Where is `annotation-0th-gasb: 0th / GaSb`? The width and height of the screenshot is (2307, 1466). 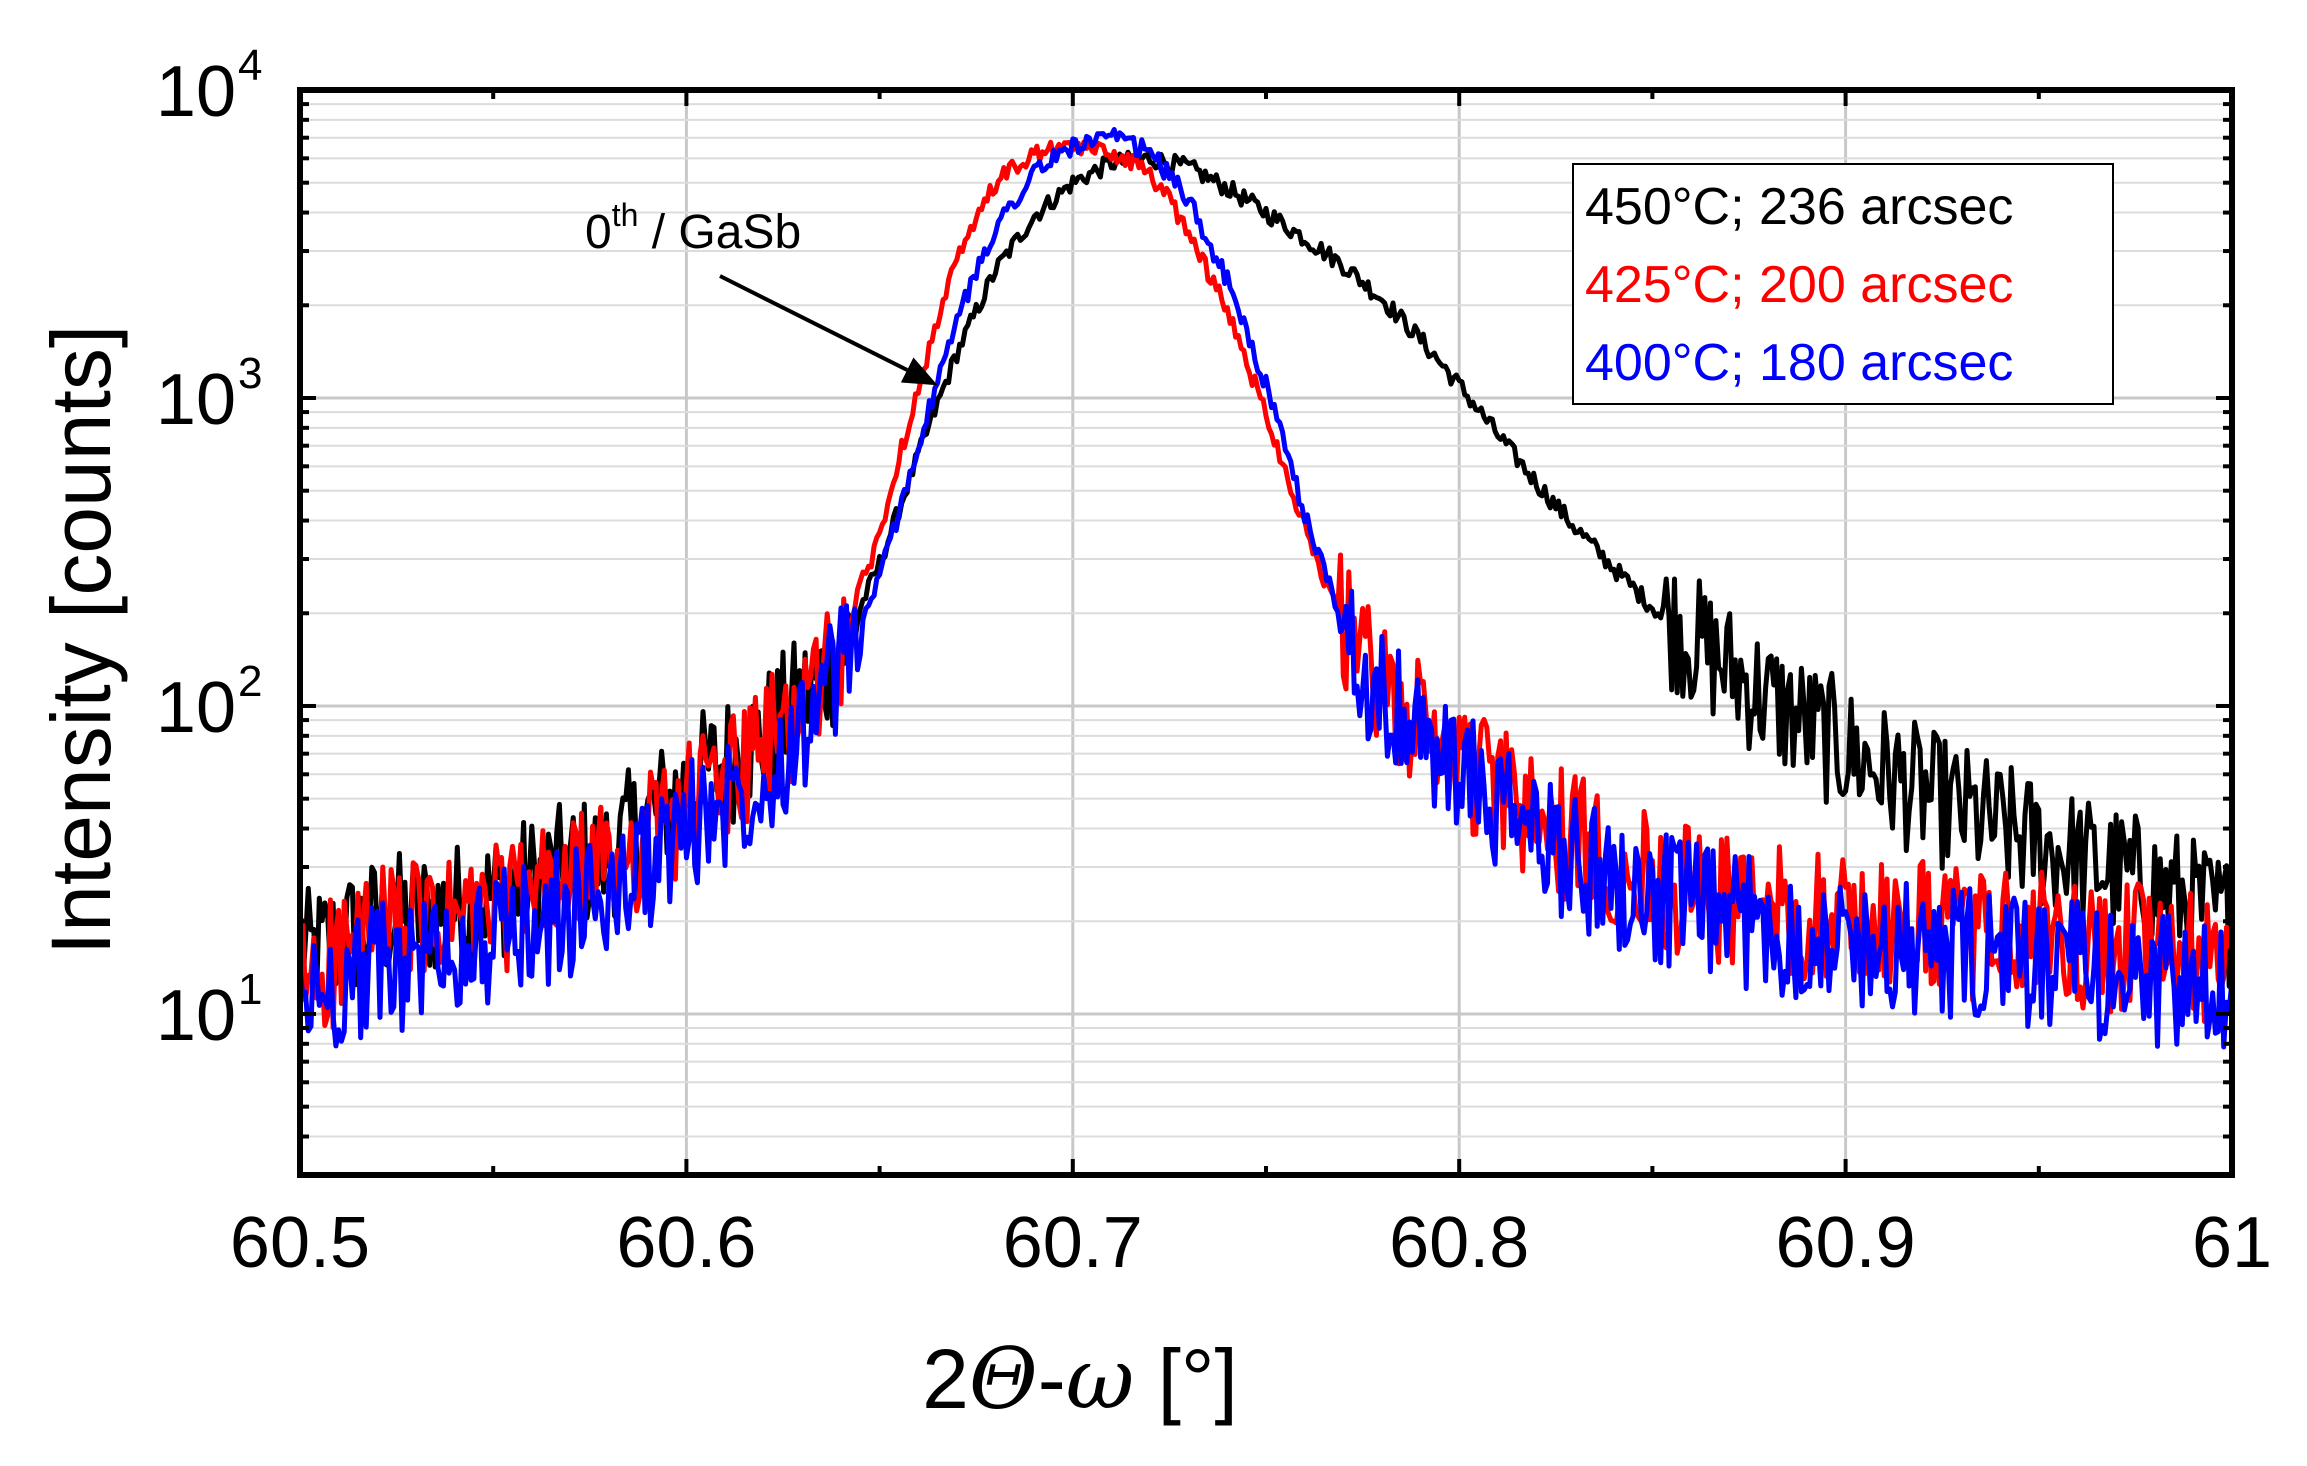
annotation-0th-gasb: 0th / GaSb is located at coordinates (761, 291).